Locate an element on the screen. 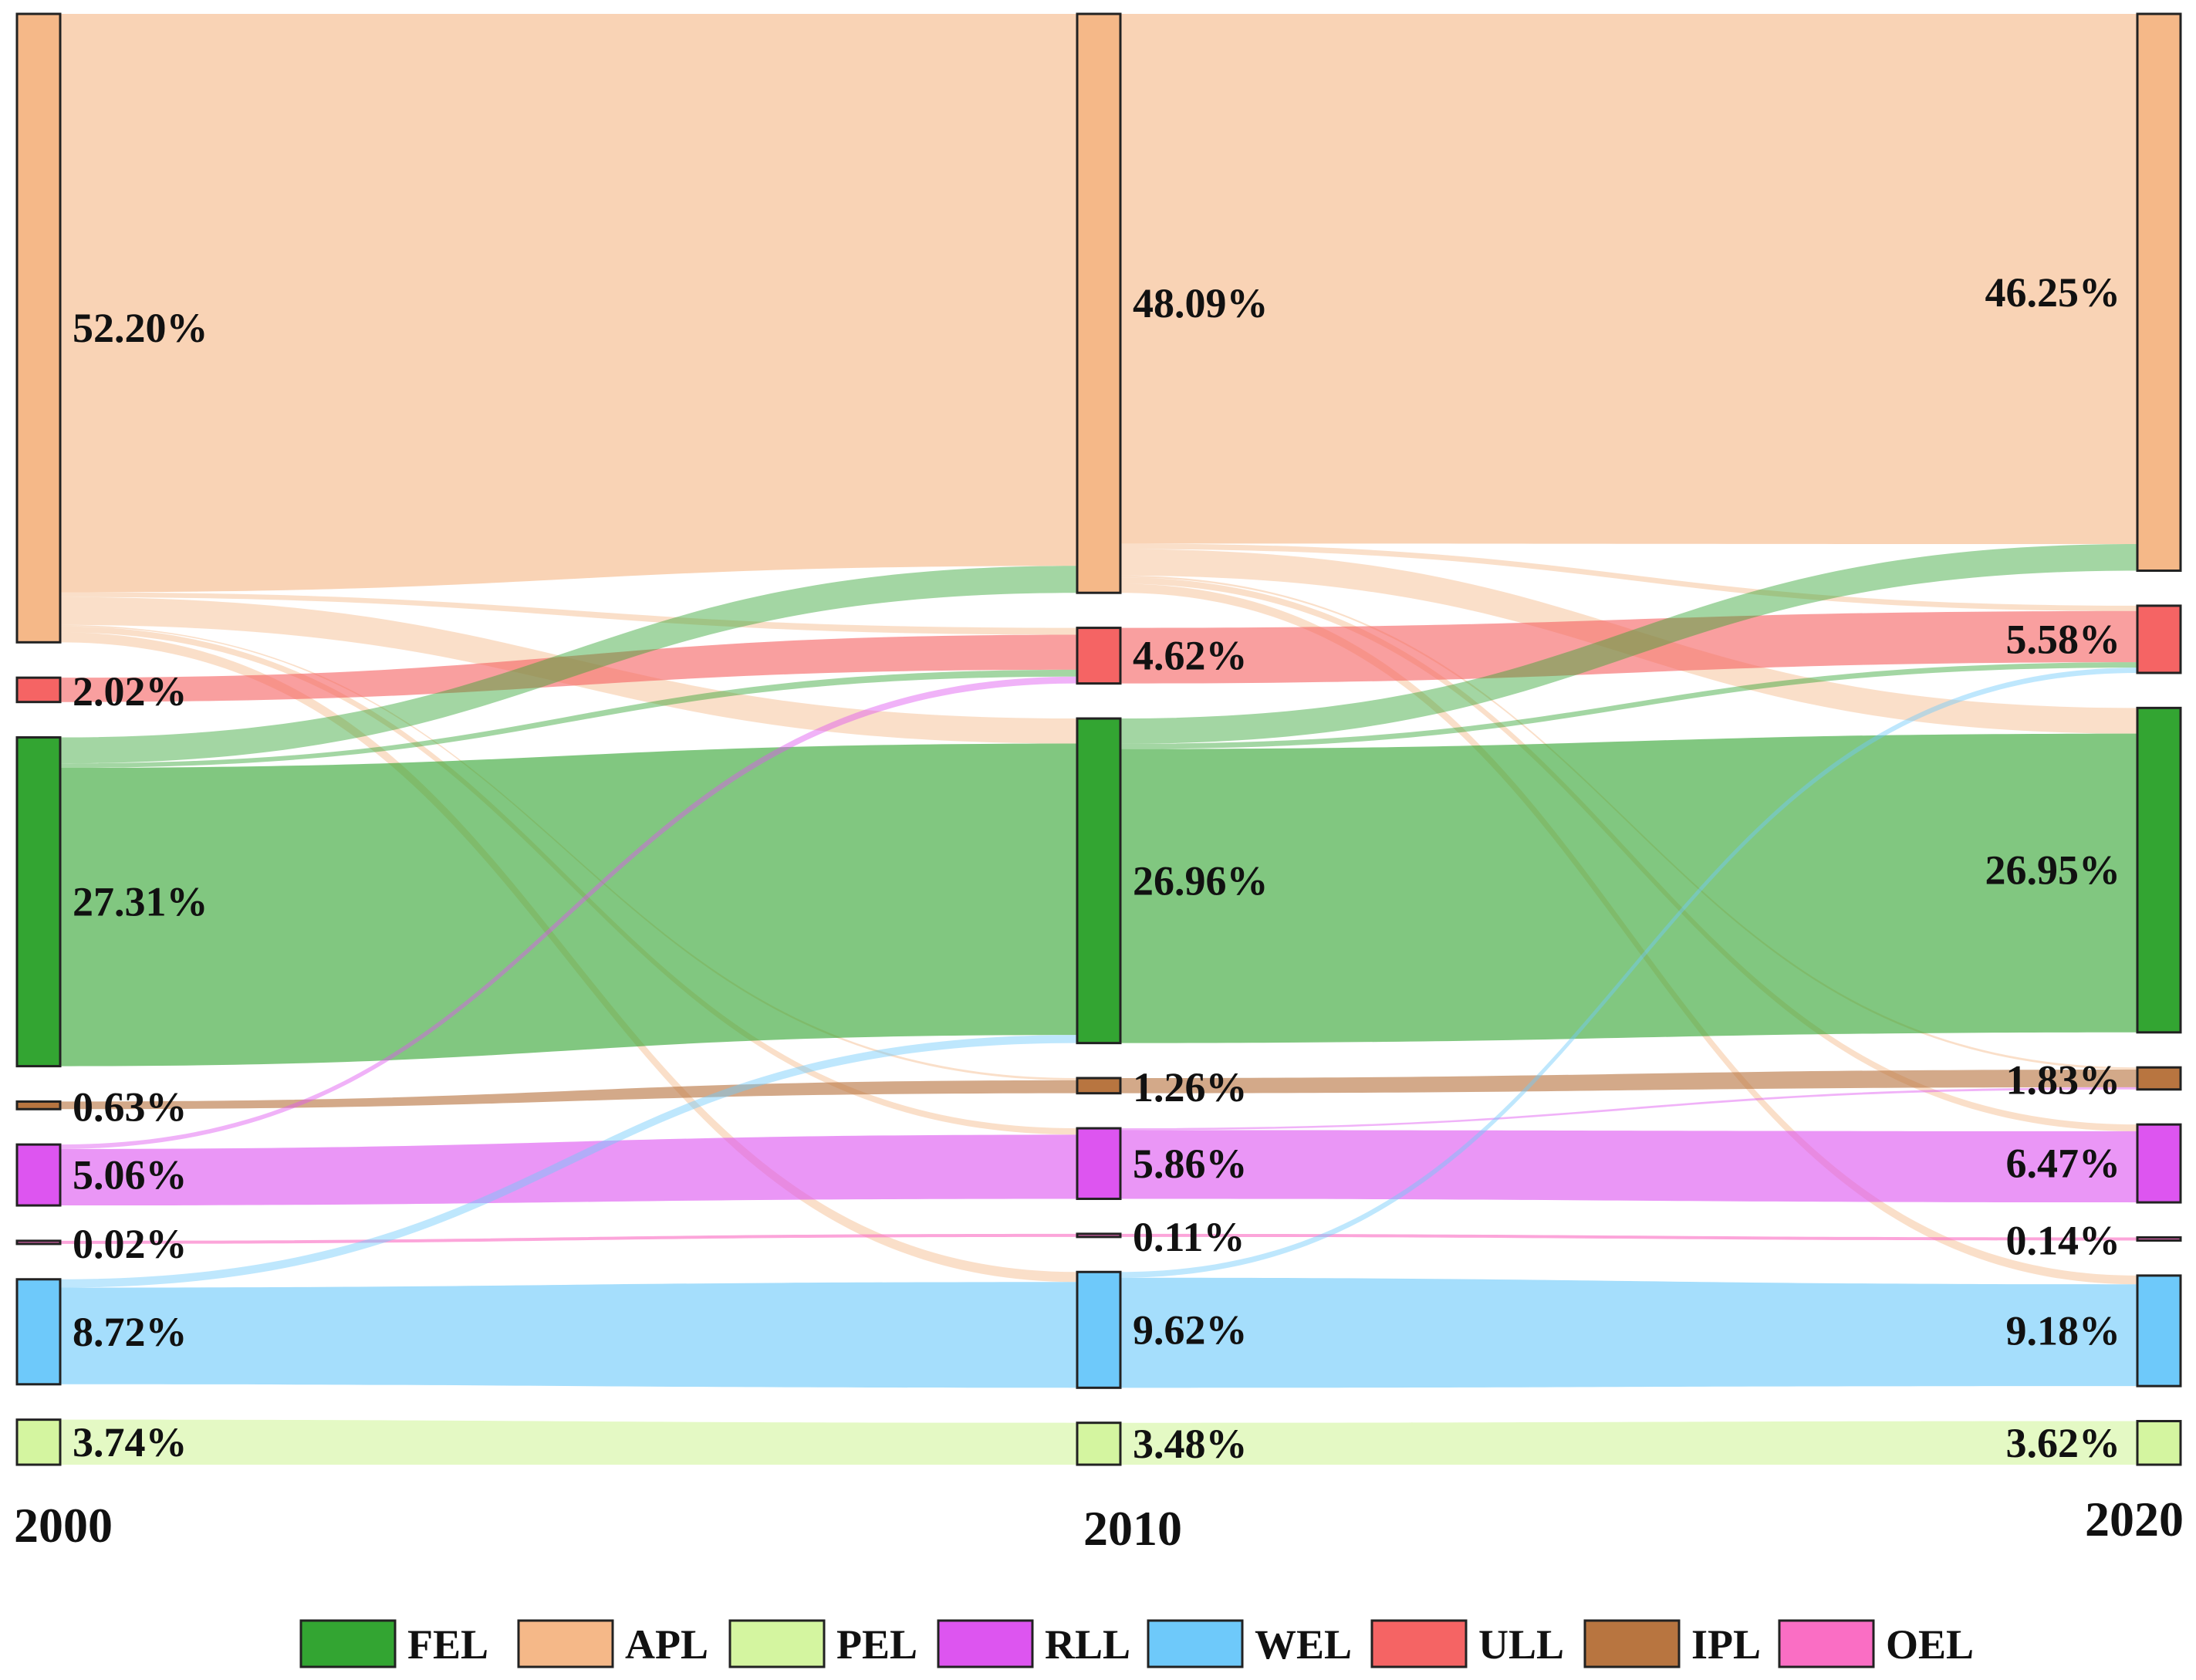  label-2020-apl: 46.25% is located at coordinates (2053, 292).